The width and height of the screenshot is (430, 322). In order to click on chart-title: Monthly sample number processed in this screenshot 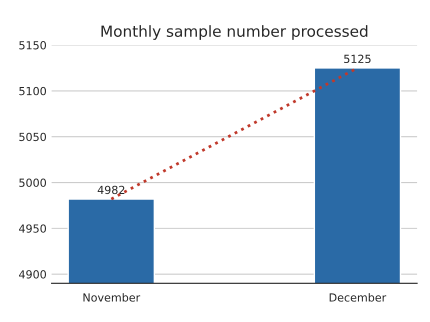, I will do `click(234, 32)`.